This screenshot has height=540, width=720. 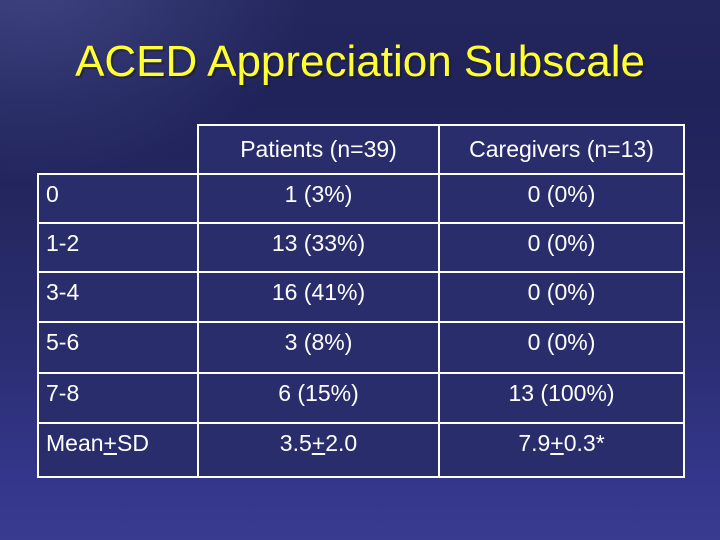 What do you see at coordinates (318, 292) in the screenshot?
I see `cell-text: 16 (41%)` at bounding box center [318, 292].